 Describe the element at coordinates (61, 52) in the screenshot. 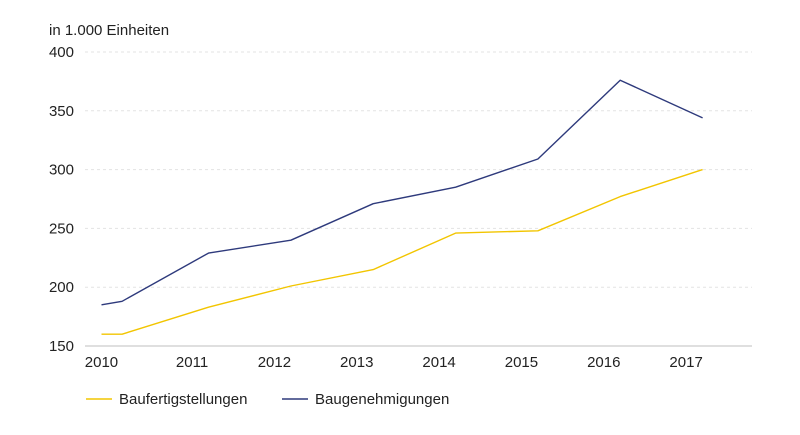

I see `y-tick-label: 400` at that location.